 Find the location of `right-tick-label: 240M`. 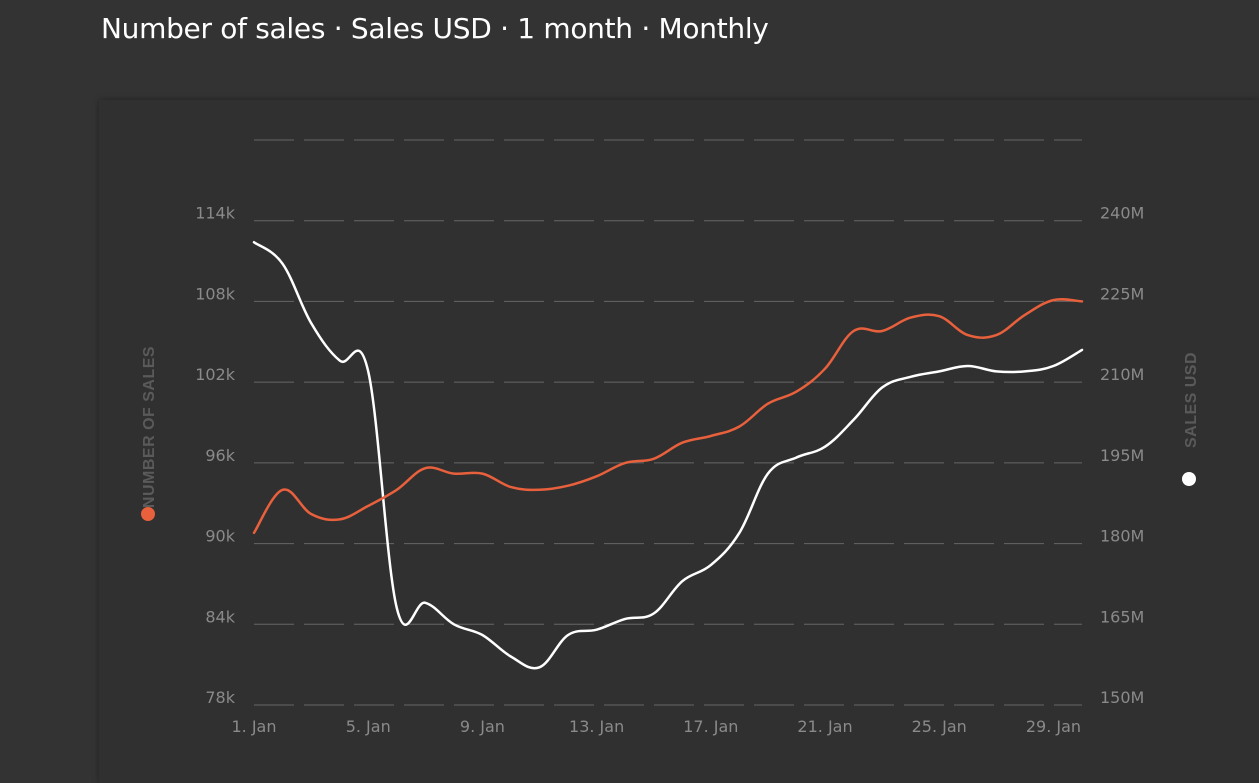

right-tick-label: 240M is located at coordinates (1122, 213).